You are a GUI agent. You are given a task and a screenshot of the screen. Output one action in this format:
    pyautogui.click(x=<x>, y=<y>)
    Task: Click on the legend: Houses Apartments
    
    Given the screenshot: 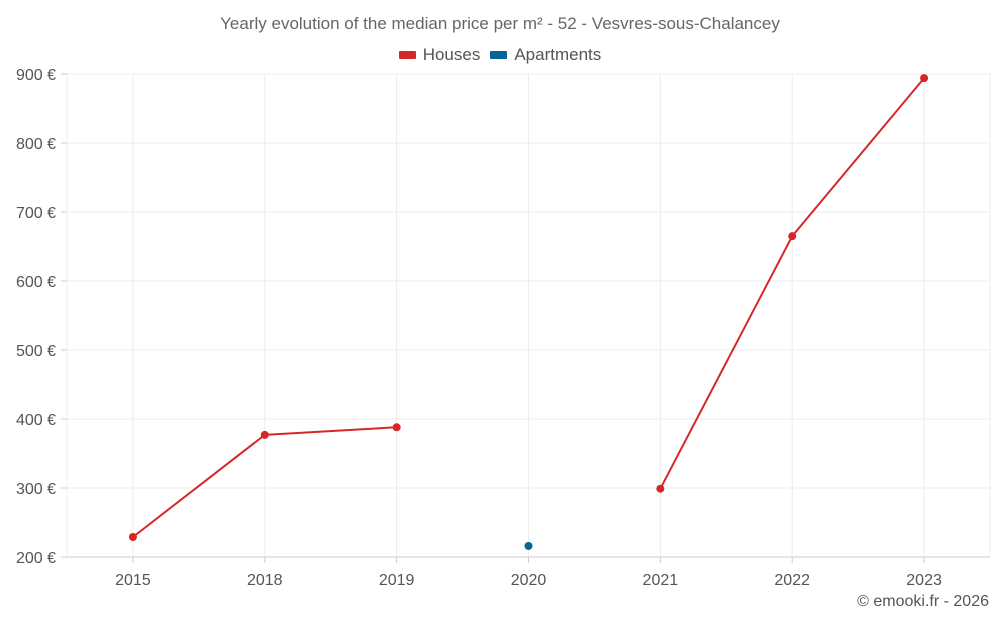 What is the action you would take?
    pyautogui.click(x=500, y=55)
    